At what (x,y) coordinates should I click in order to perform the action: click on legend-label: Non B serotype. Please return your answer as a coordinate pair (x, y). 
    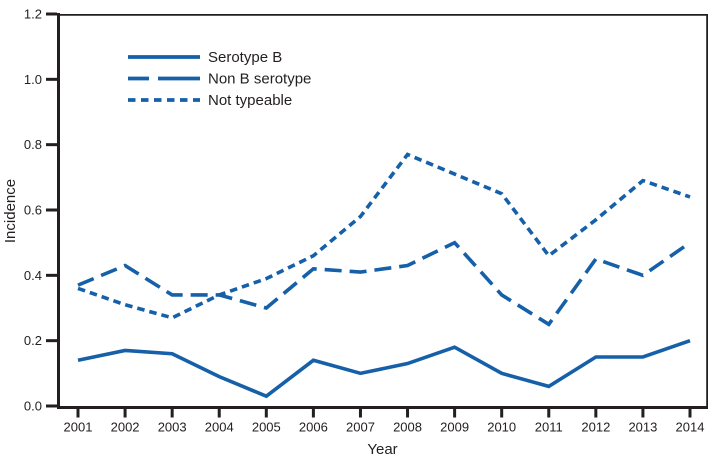
    Looking at the image, I should click on (259, 79).